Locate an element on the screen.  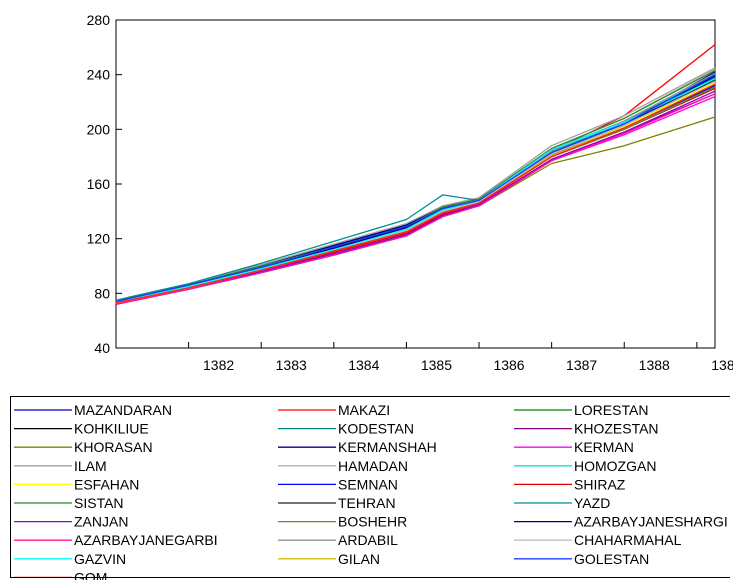
legend-entry-label: ESFAHAN is located at coordinates (106, 484).